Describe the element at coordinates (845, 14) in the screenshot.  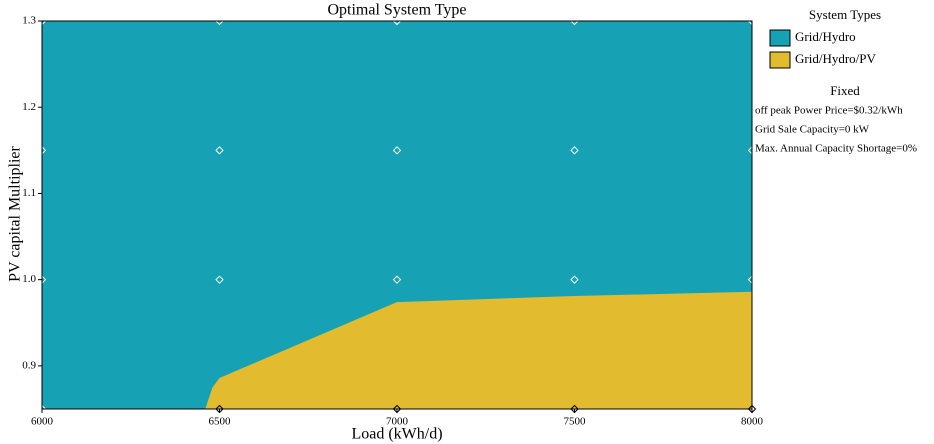
I see `legend-title: System Types` at that location.